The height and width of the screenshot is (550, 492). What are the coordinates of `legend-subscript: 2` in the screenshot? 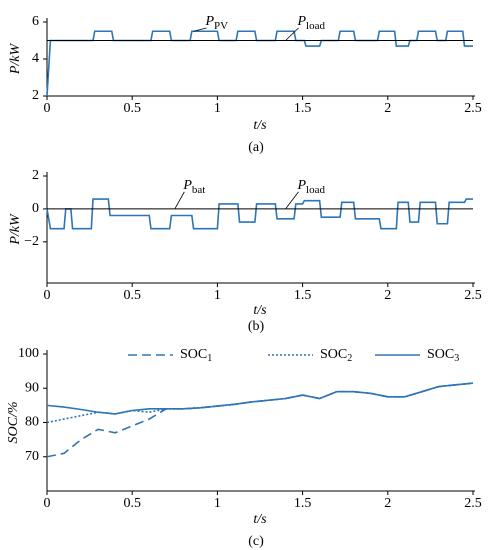 It's located at (349, 358).